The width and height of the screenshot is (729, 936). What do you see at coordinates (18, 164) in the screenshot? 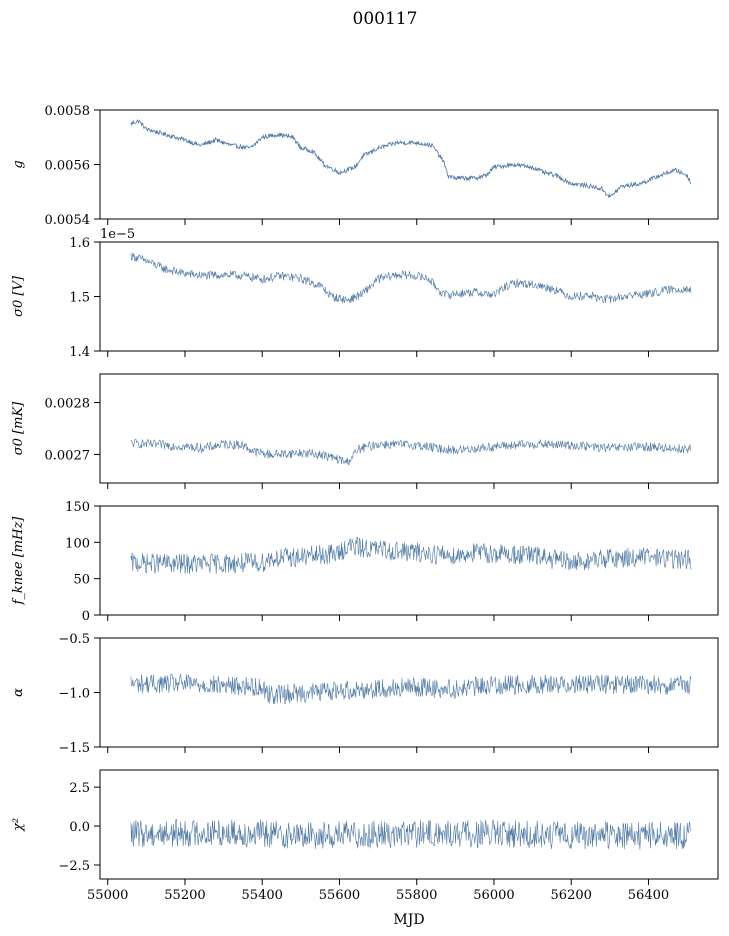
I see `y-axis-label: g` at bounding box center [18, 164].